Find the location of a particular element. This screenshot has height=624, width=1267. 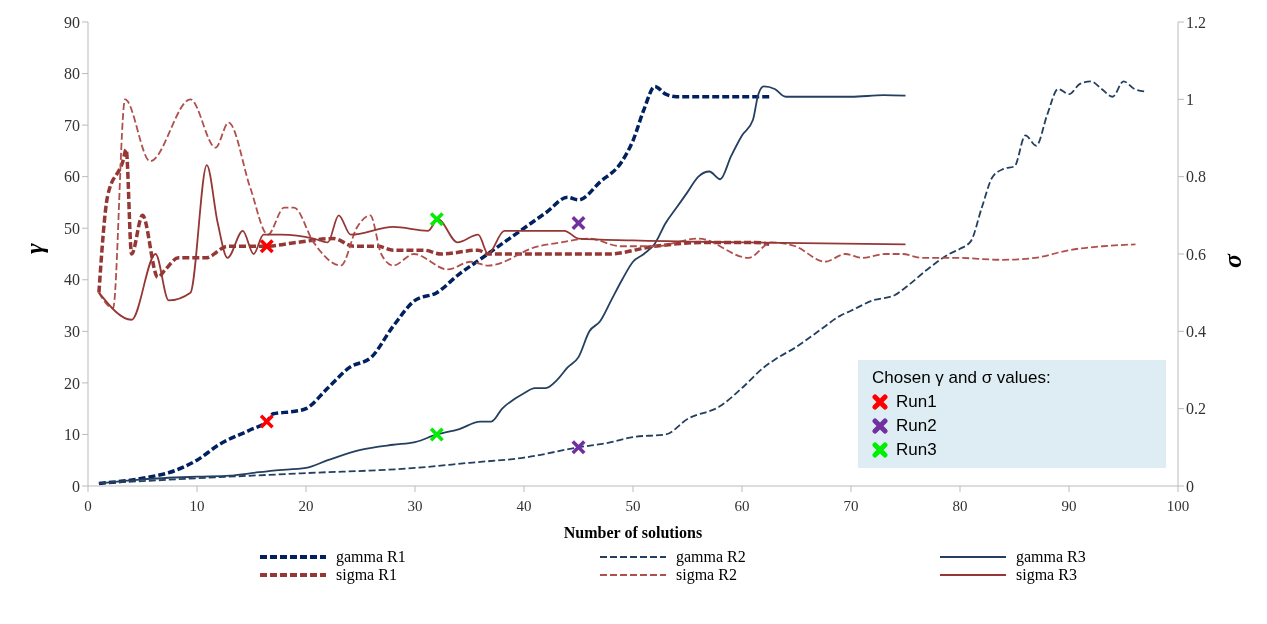

x-tick-label: 40 is located at coordinates (524, 505).